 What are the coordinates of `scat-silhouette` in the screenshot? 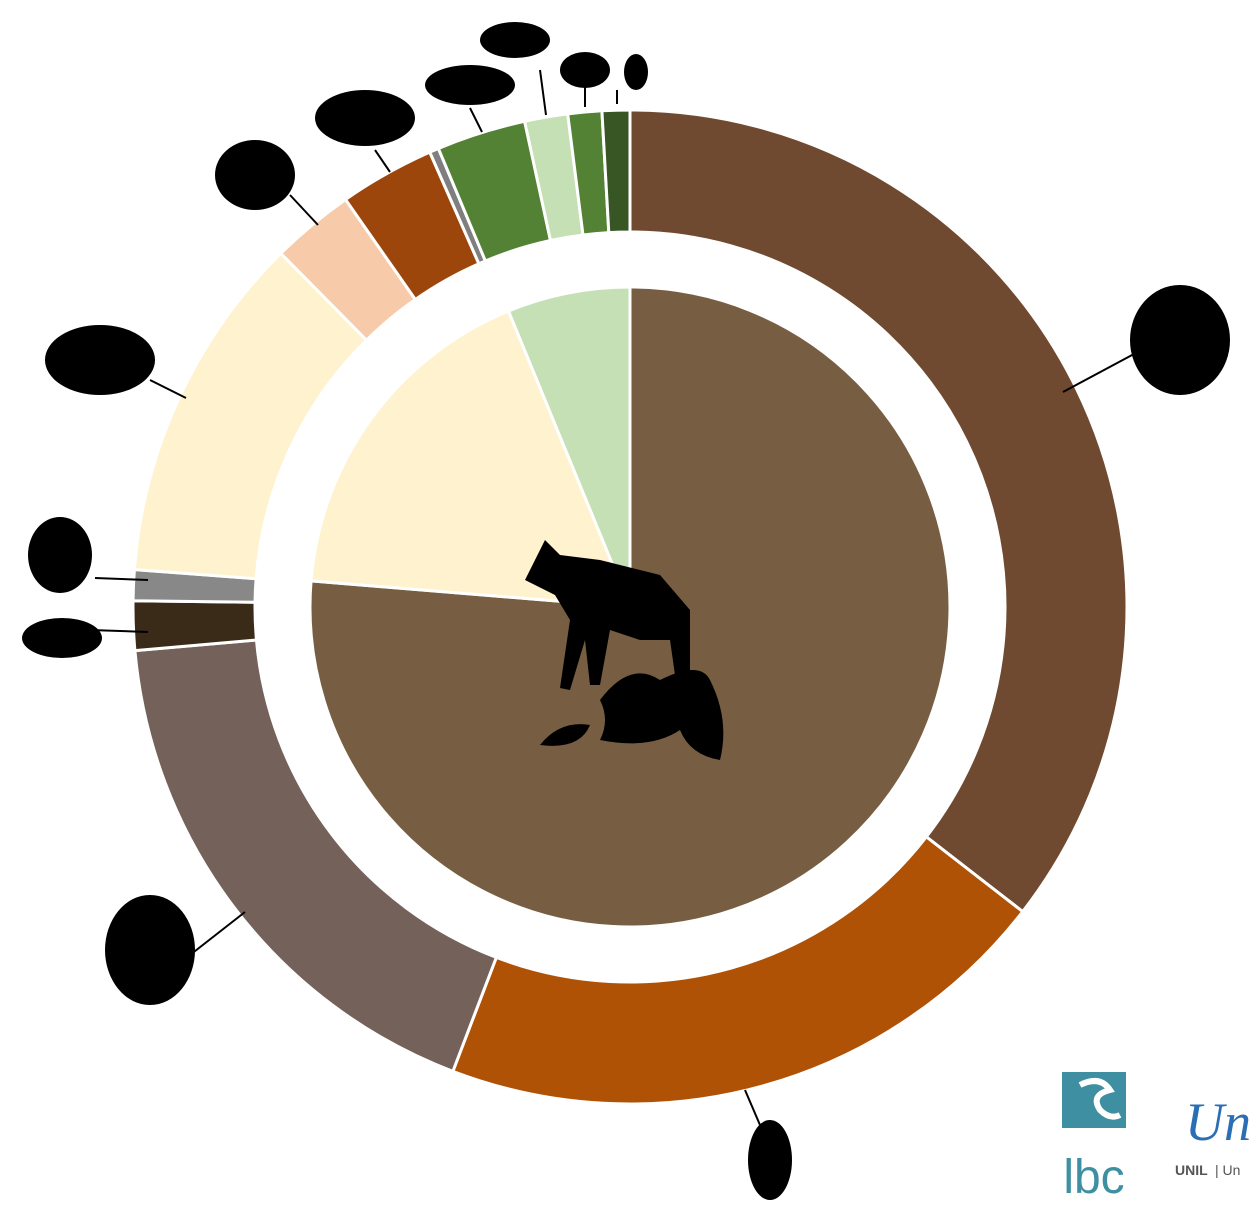 It's located at (632, 715).